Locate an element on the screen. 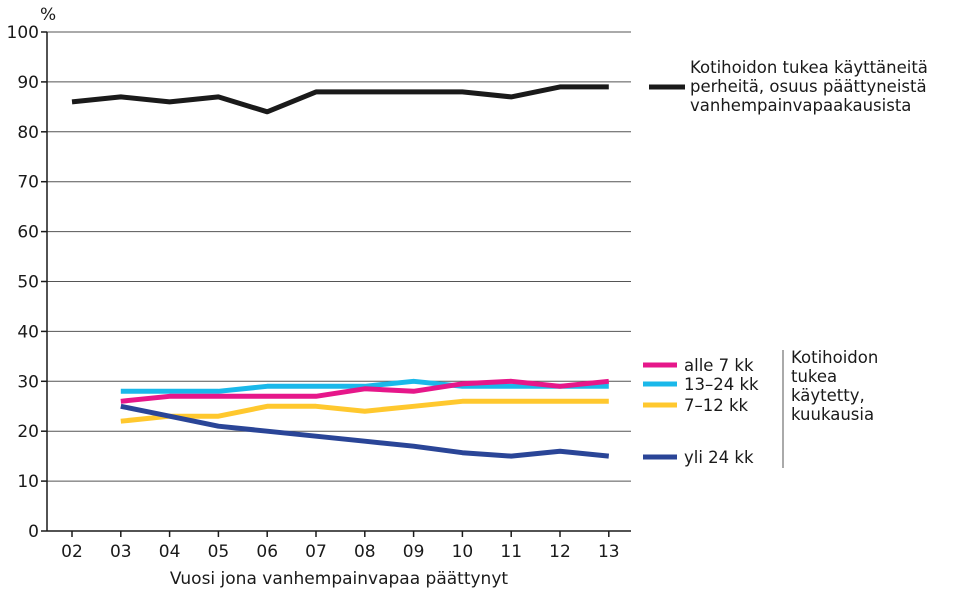  legend-group-label-line: käytetty, is located at coordinates (828, 395).